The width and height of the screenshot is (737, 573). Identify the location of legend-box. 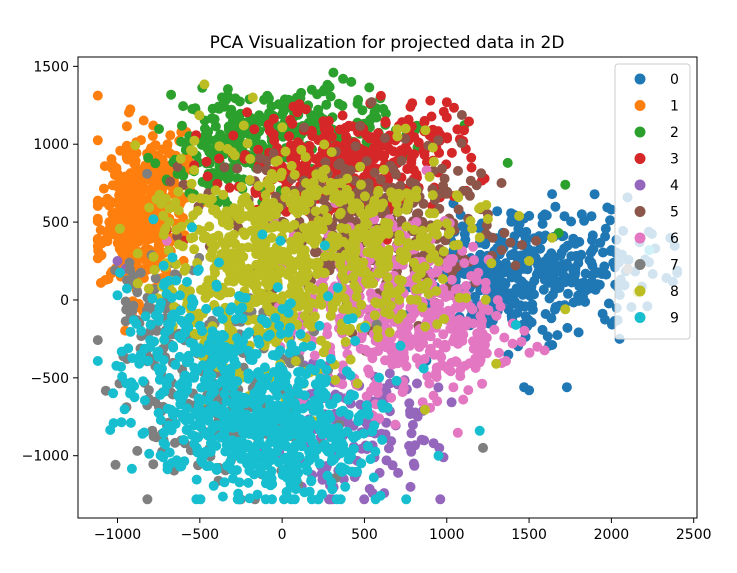
(652, 201).